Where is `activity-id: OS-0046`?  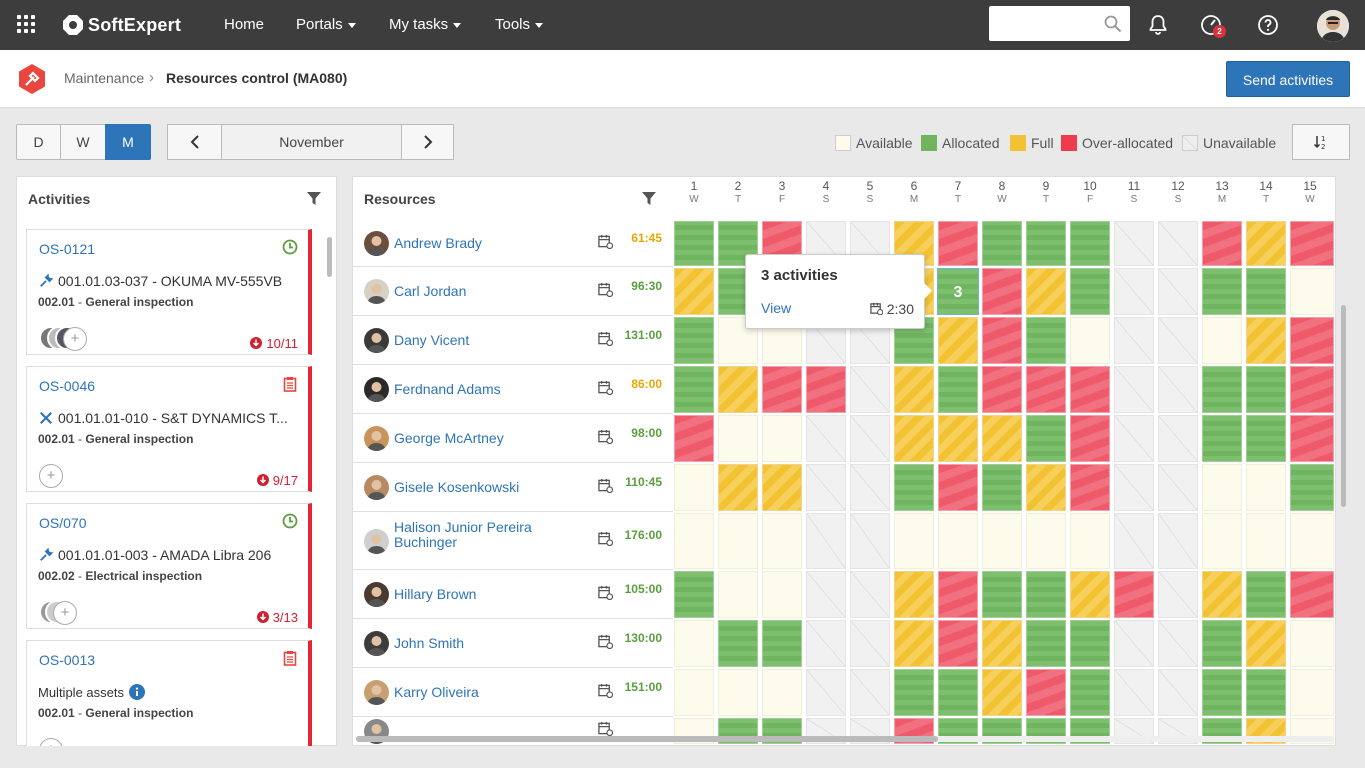 activity-id: OS-0046 is located at coordinates (67, 386).